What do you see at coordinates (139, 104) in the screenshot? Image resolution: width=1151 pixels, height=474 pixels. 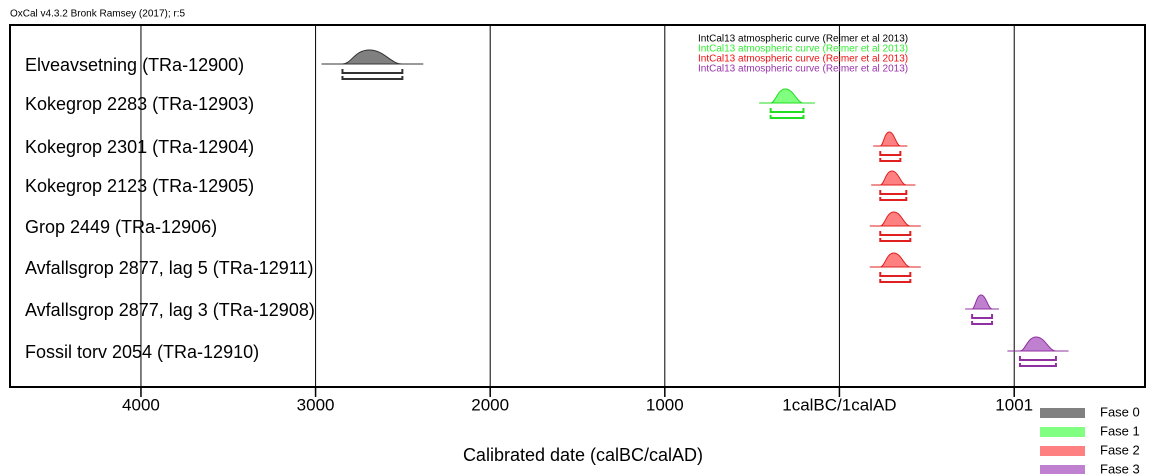 I see `sample-label: Kokegrop 2283 (TRa-12903)` at bounding box center [139, 104].